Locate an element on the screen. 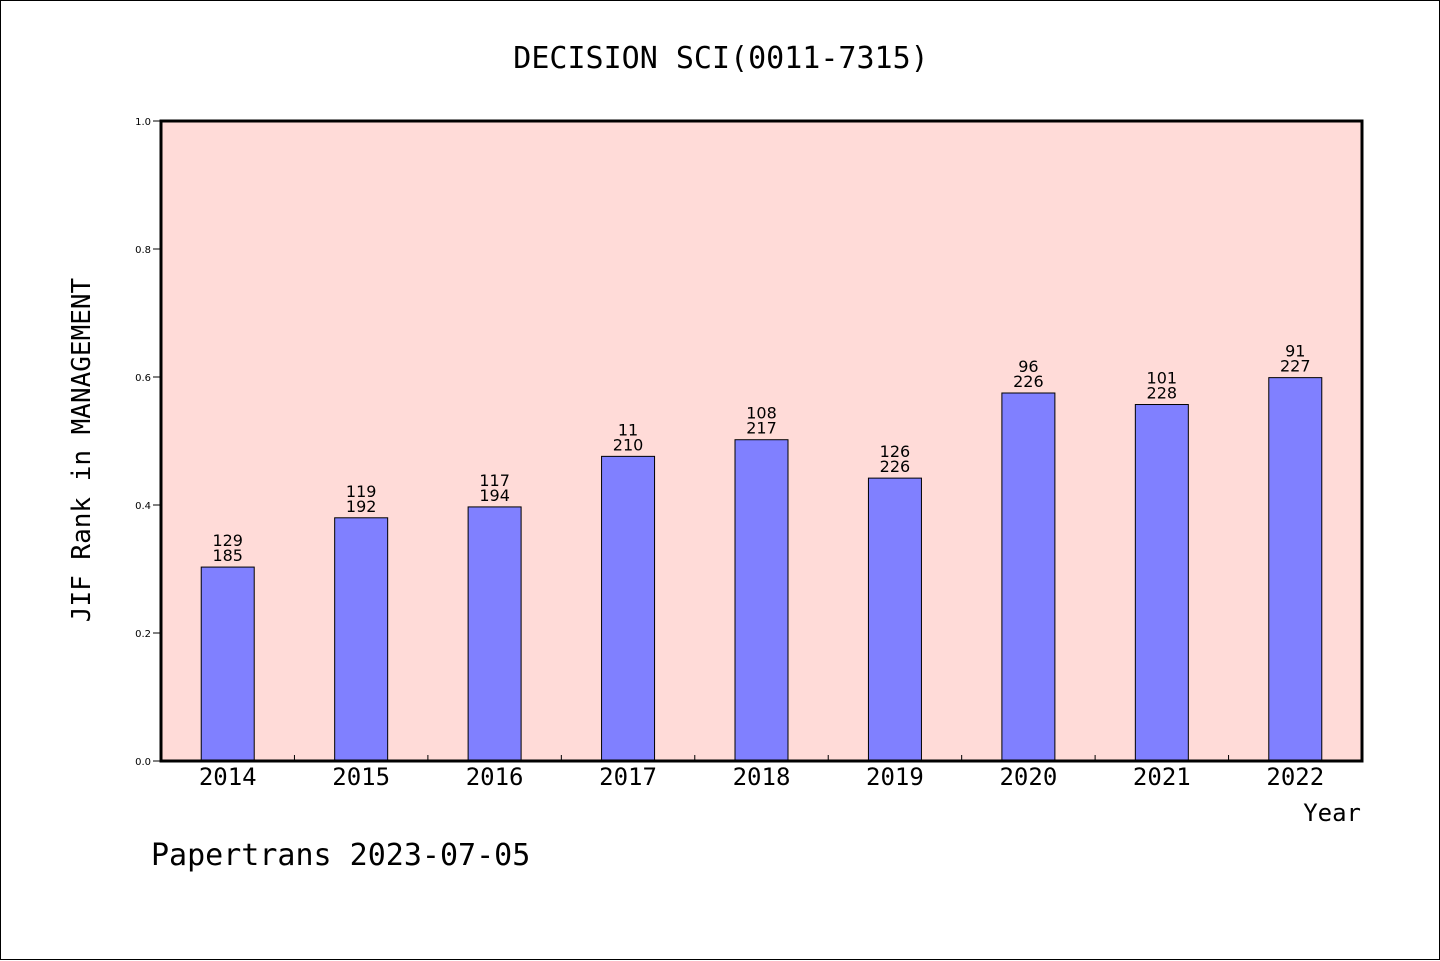  y-tick-label: 0.8 is located at coordinates (143, 250).